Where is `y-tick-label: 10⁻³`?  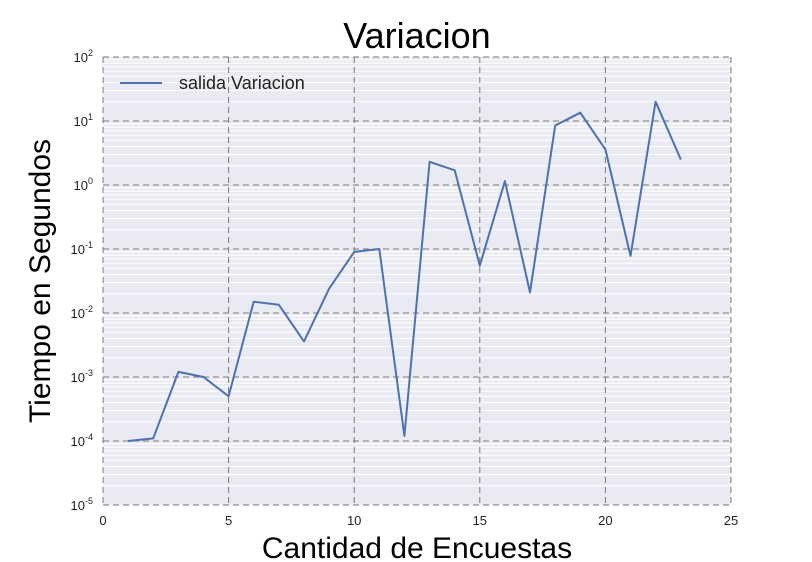 y-tick-label: 10⁻³ is located at coordinates (82, 376).